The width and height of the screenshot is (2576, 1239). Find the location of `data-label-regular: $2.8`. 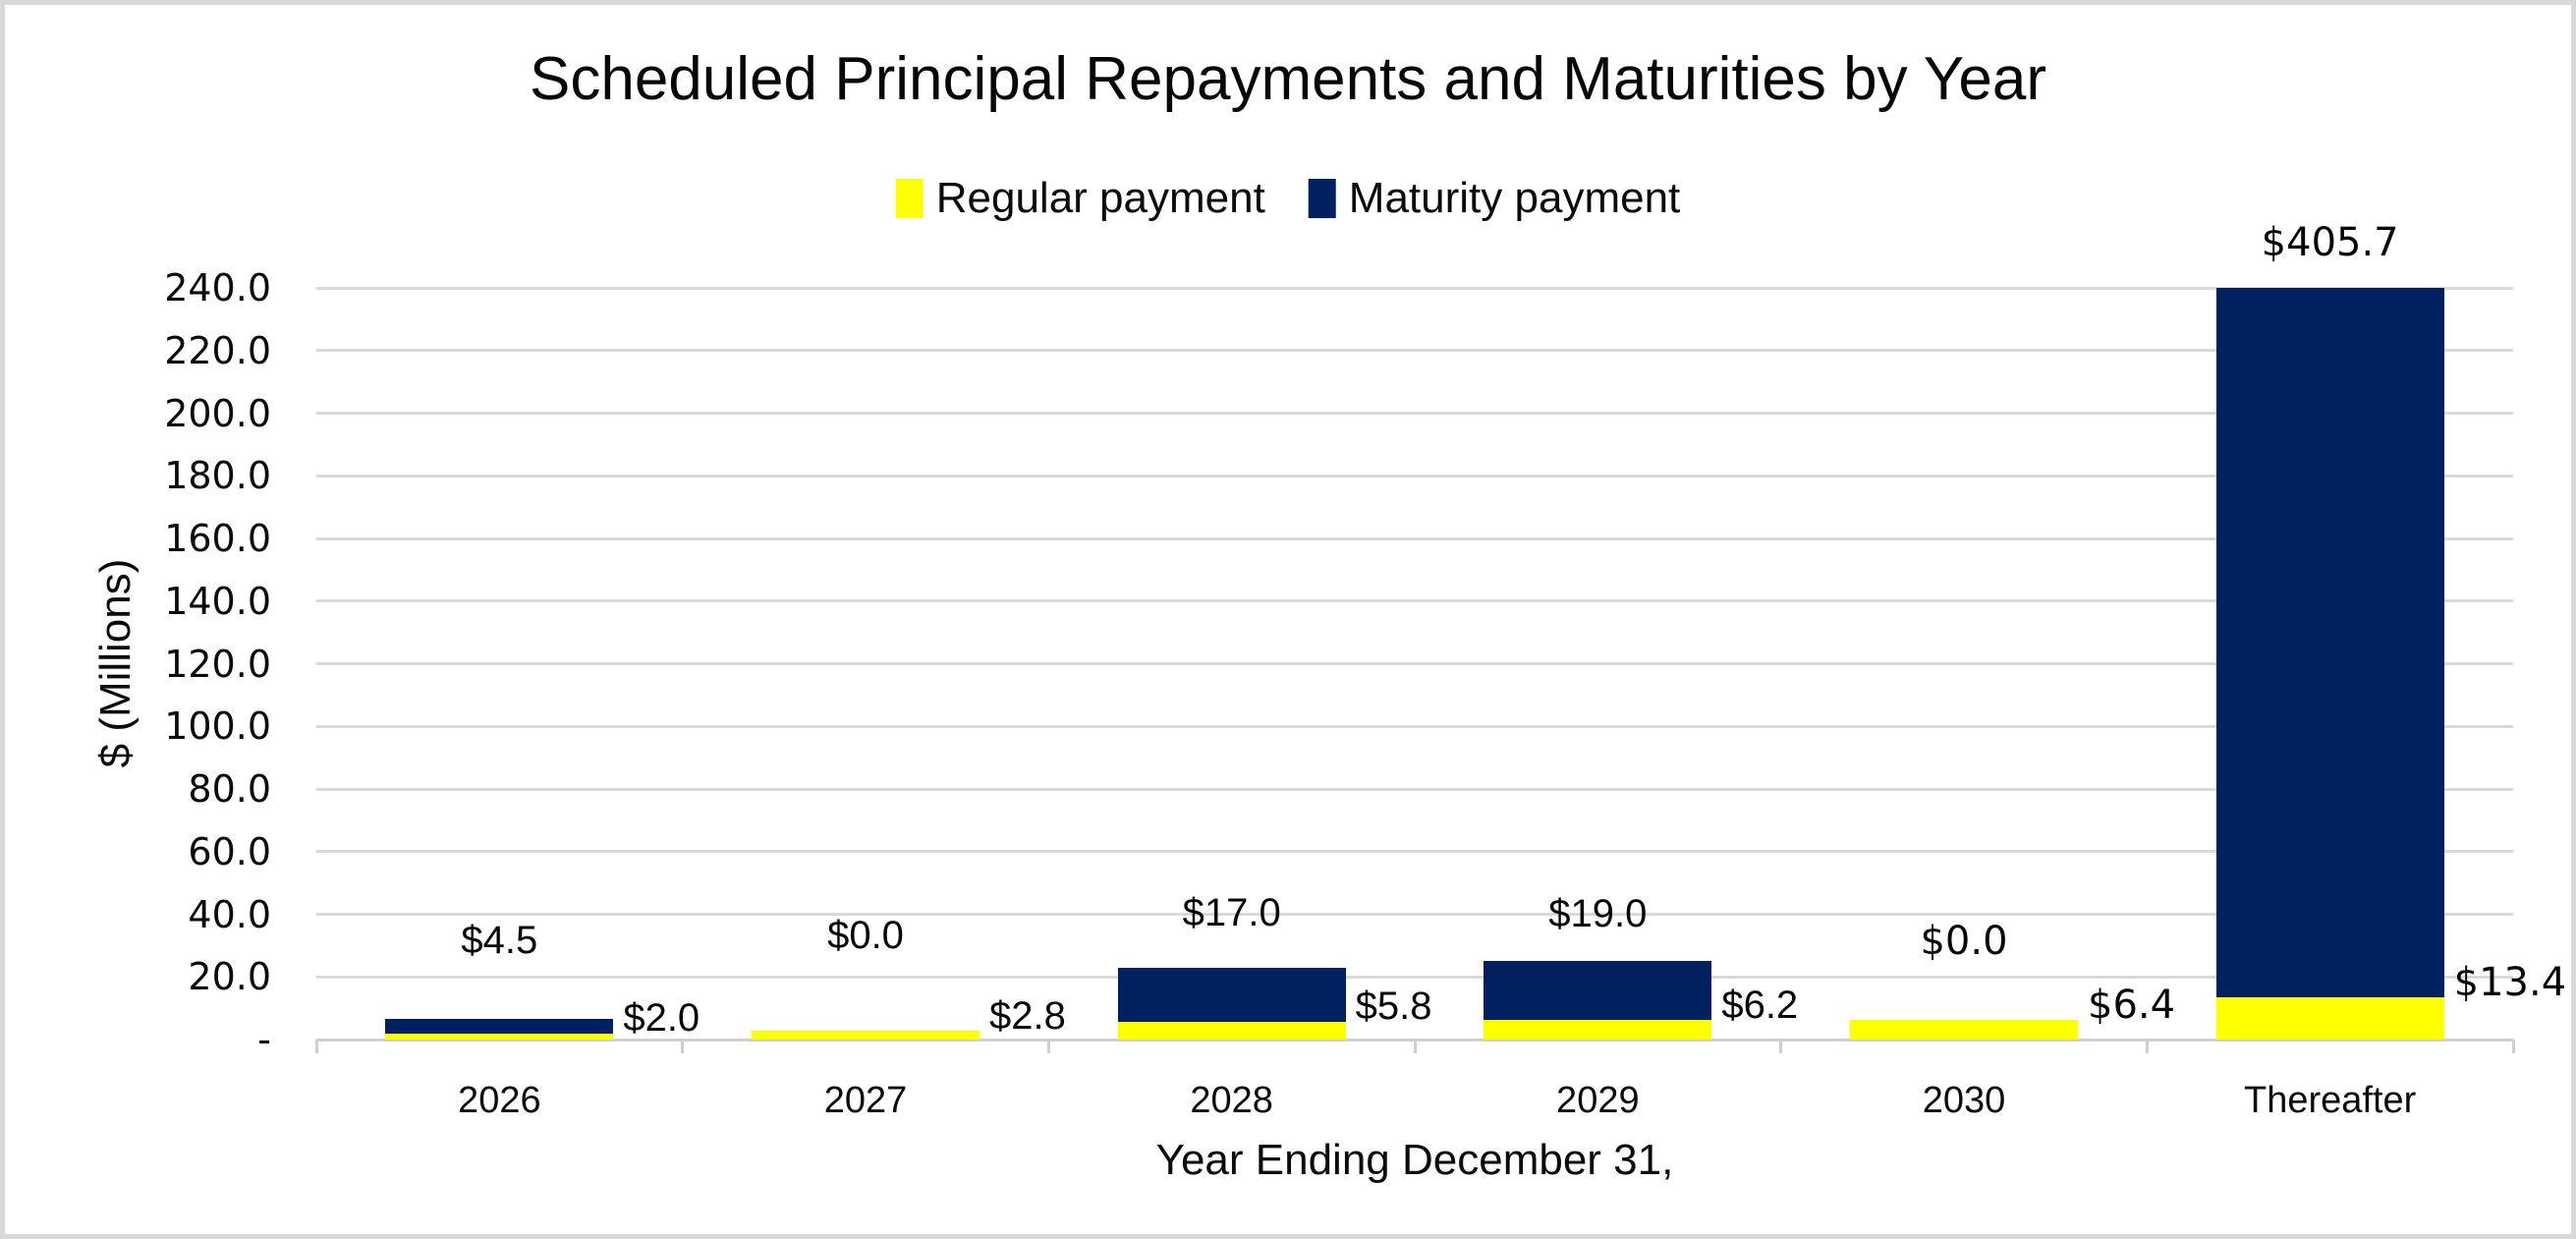

data-label-regular: $2.8 is located at coordinates (1027, 1015).